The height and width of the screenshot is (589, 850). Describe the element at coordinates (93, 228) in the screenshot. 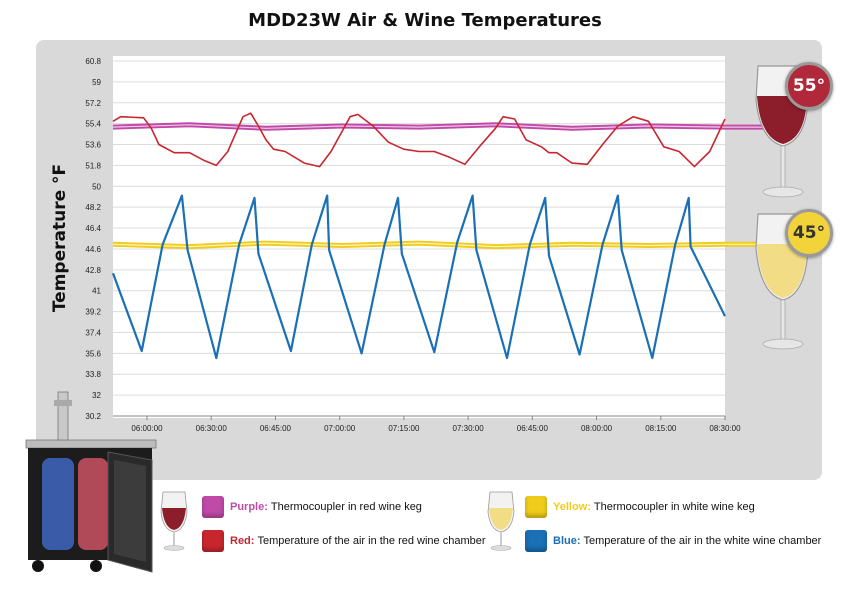

I see `y-tick-label: 46.4` at that location.